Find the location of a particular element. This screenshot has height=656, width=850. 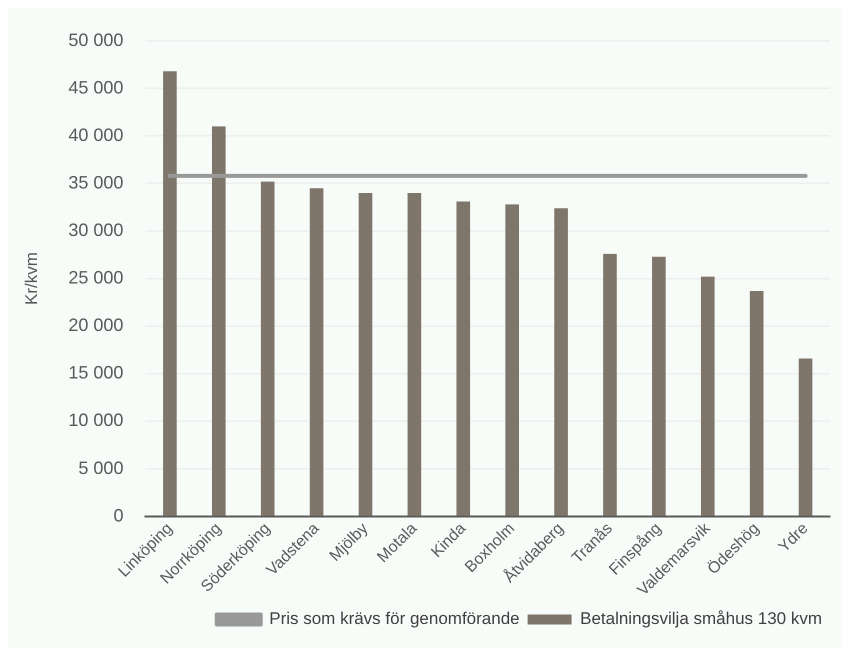

y-tick-label: 40 000 is located at coordinates (96, 134).